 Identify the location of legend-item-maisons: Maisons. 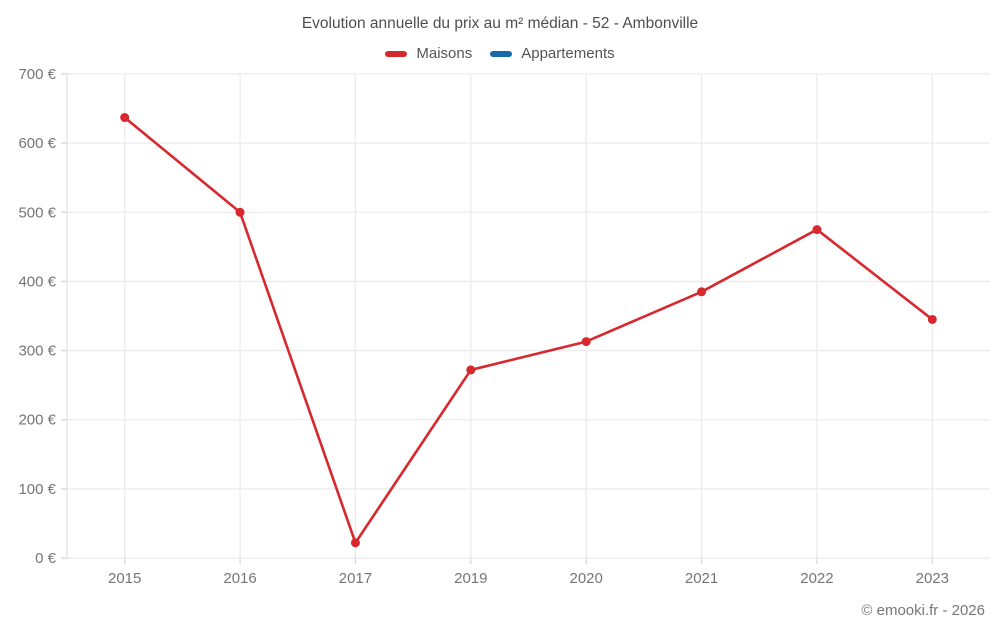
(428, 53).